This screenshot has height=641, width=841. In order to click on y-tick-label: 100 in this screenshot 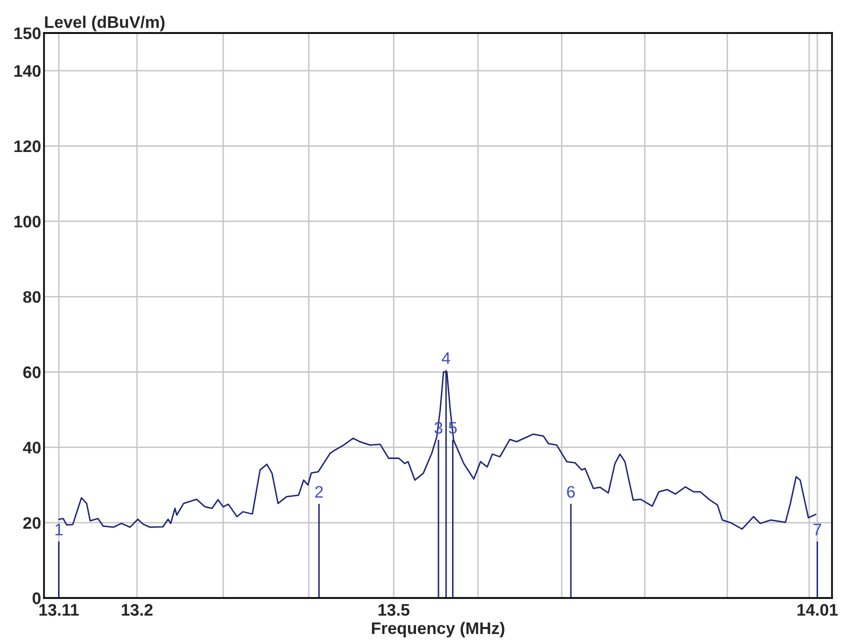, I will do `click(27, 222)`.